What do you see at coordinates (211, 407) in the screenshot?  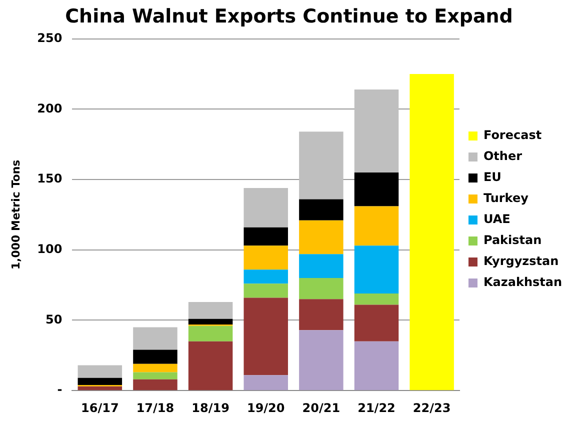 I see `x-tick-label: 18/19` at bounding box center [211, 407].